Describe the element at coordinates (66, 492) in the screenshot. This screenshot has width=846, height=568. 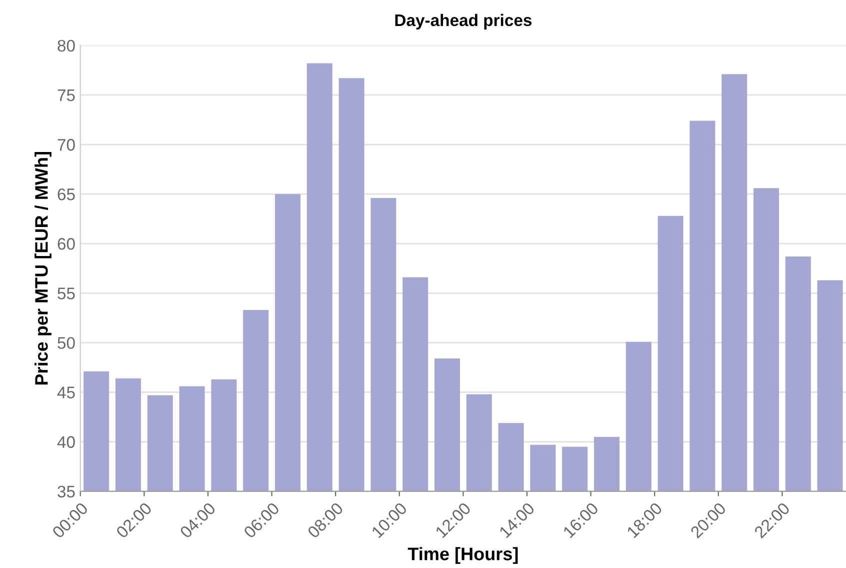
I see `y-tick-label: 35` at that location.